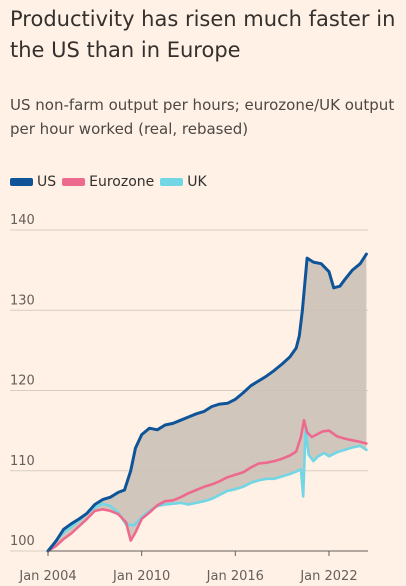  Describe the element at coordinates (22, 541) in the screenshot. I see `y-tick-label-100: 100` at that location.